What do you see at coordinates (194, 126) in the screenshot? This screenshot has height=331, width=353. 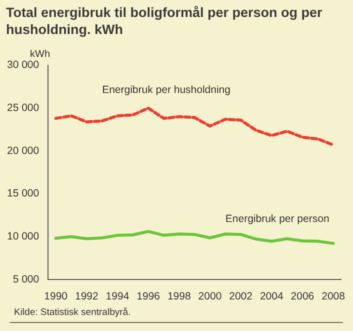 I see `line-series` at bounding box center [194, 126].